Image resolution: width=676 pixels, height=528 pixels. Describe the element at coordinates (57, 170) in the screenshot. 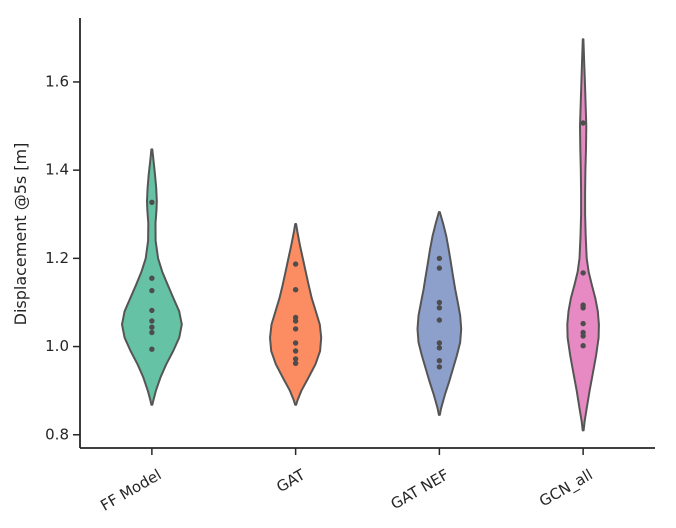

I see `y-tick-label: 1.4` at that location.